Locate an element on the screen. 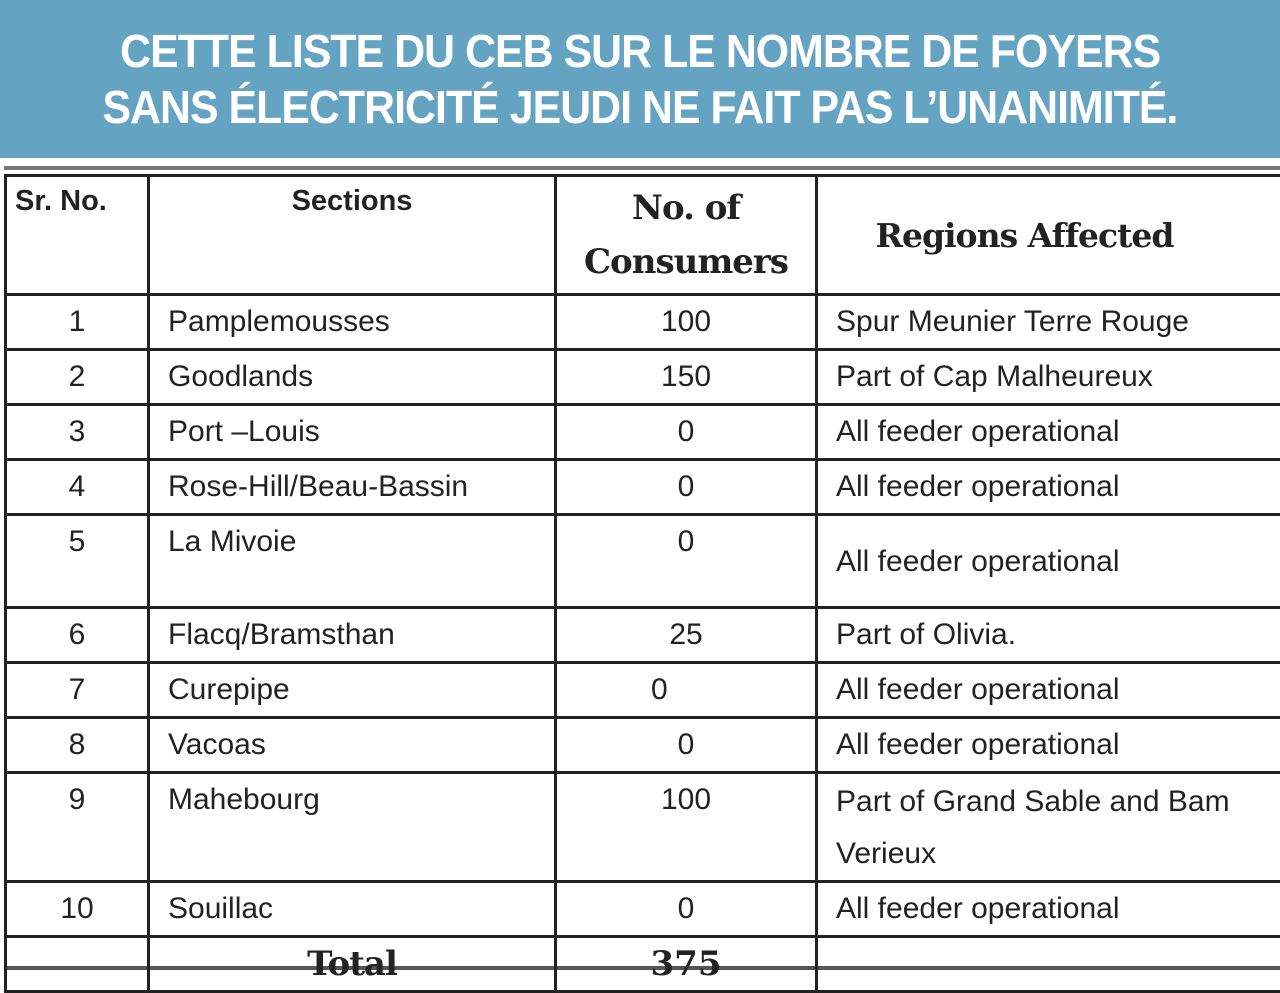 The width and height of the screenshot is (1280, 993). table-row: 3 Port –Louis 0 All feeder operational is located at coordinates (643, 432).